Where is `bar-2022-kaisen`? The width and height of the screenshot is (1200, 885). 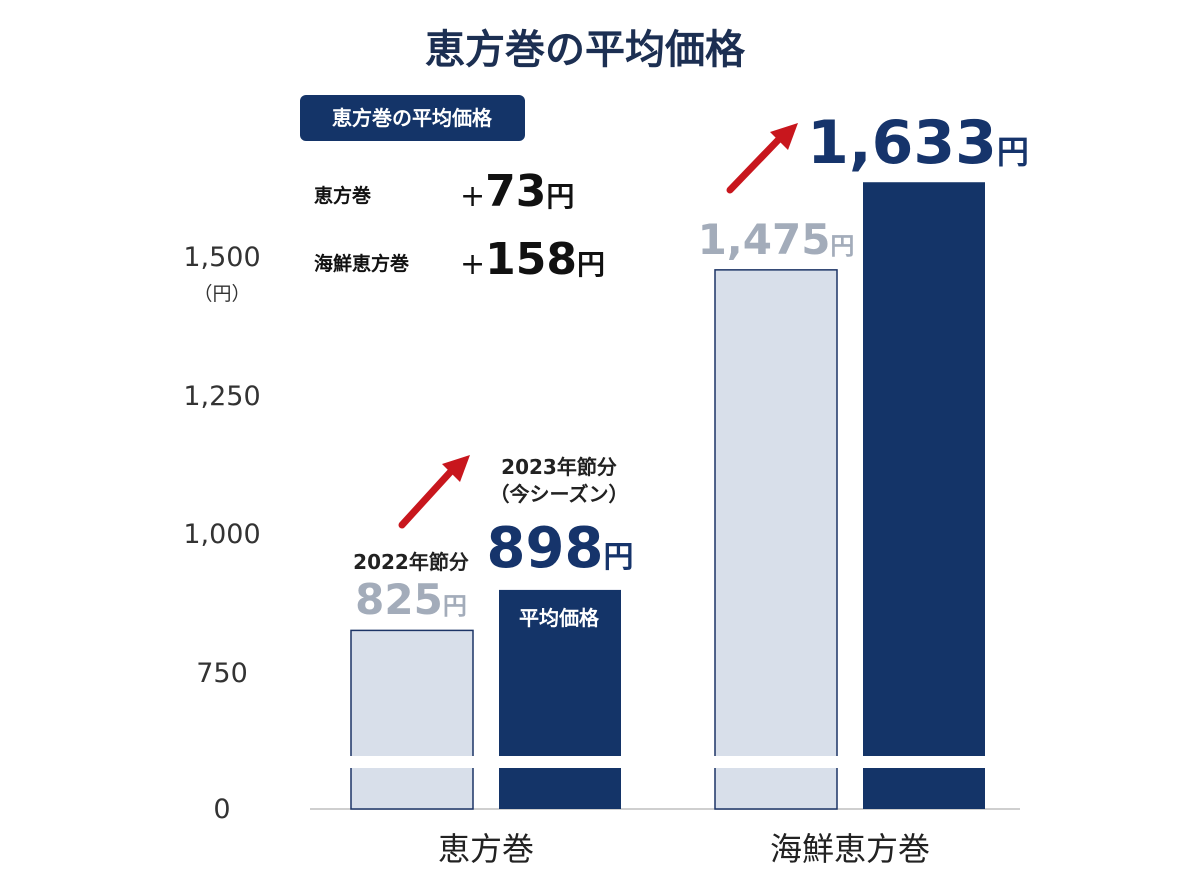 bar-2022-kaisen is located at coordinates (776, 539).